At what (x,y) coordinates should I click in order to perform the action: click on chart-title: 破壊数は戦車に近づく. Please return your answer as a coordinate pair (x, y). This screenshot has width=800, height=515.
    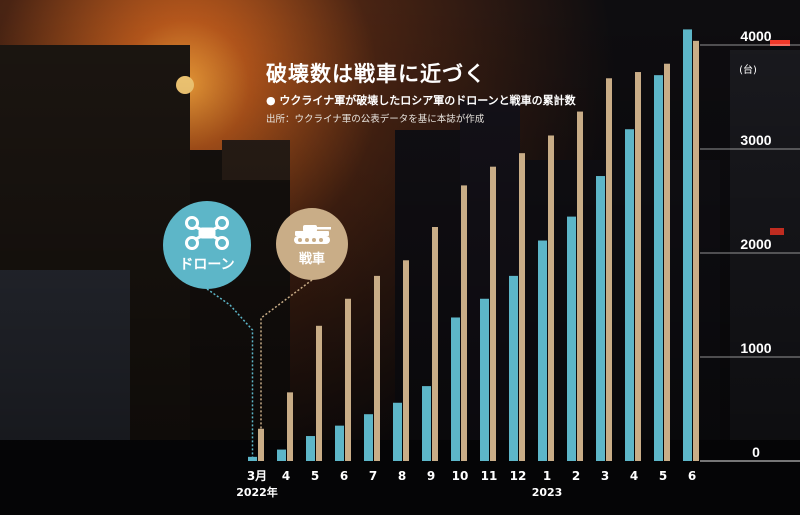
    Looking at the image, I should click on (376, 74).